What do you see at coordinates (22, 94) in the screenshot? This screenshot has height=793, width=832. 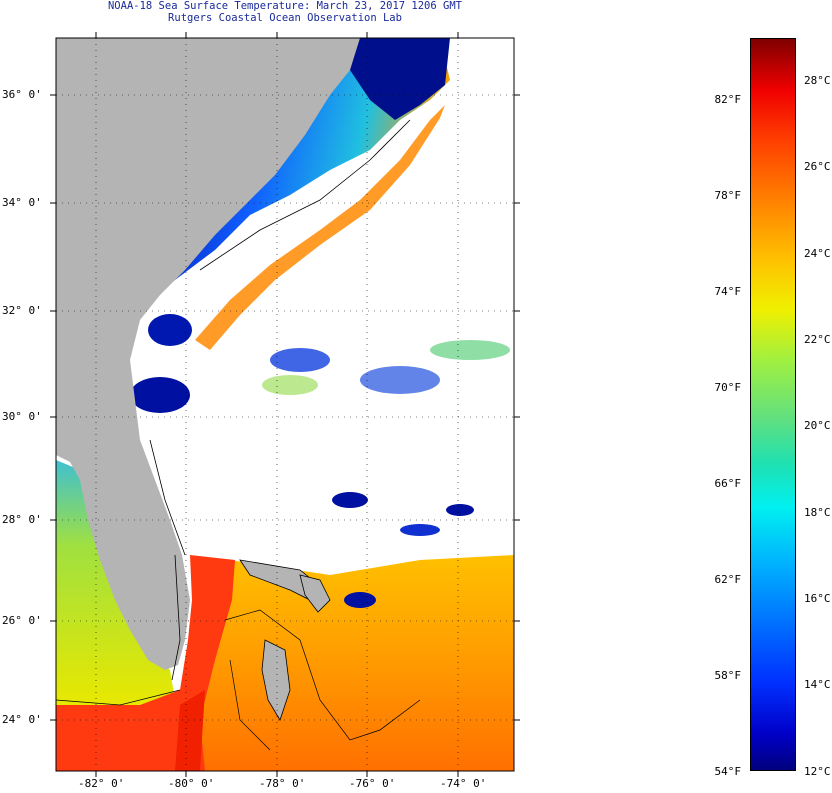 I see `lat-label: 36° 0'` at bounding box center [22, 94].